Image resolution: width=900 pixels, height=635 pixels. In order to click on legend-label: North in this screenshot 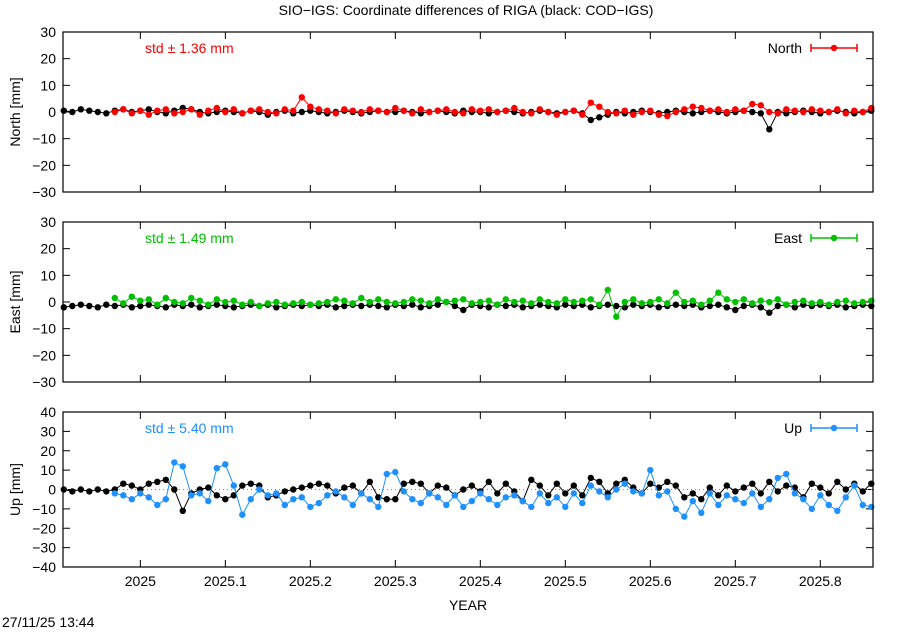, I will do `click(785, 48)`.